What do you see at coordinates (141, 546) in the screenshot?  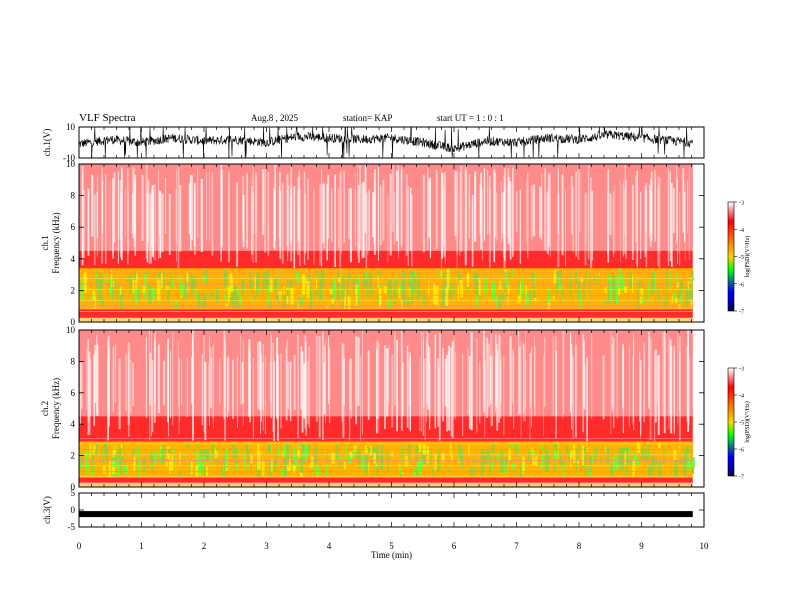 I see `x-tick-label: 1` at bounding box center [141, 546].